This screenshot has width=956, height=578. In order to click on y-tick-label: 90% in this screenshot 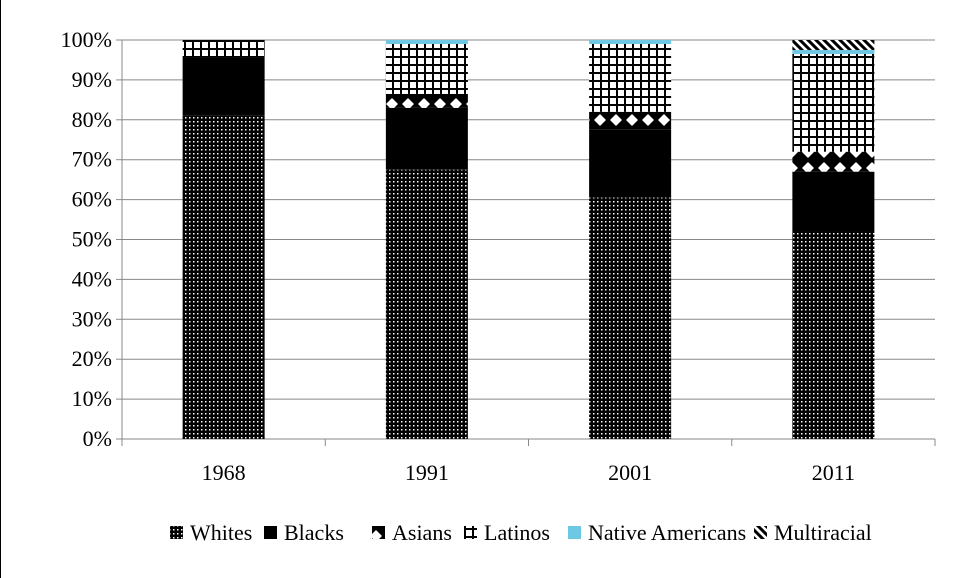, I will do `click(92, 79)`.